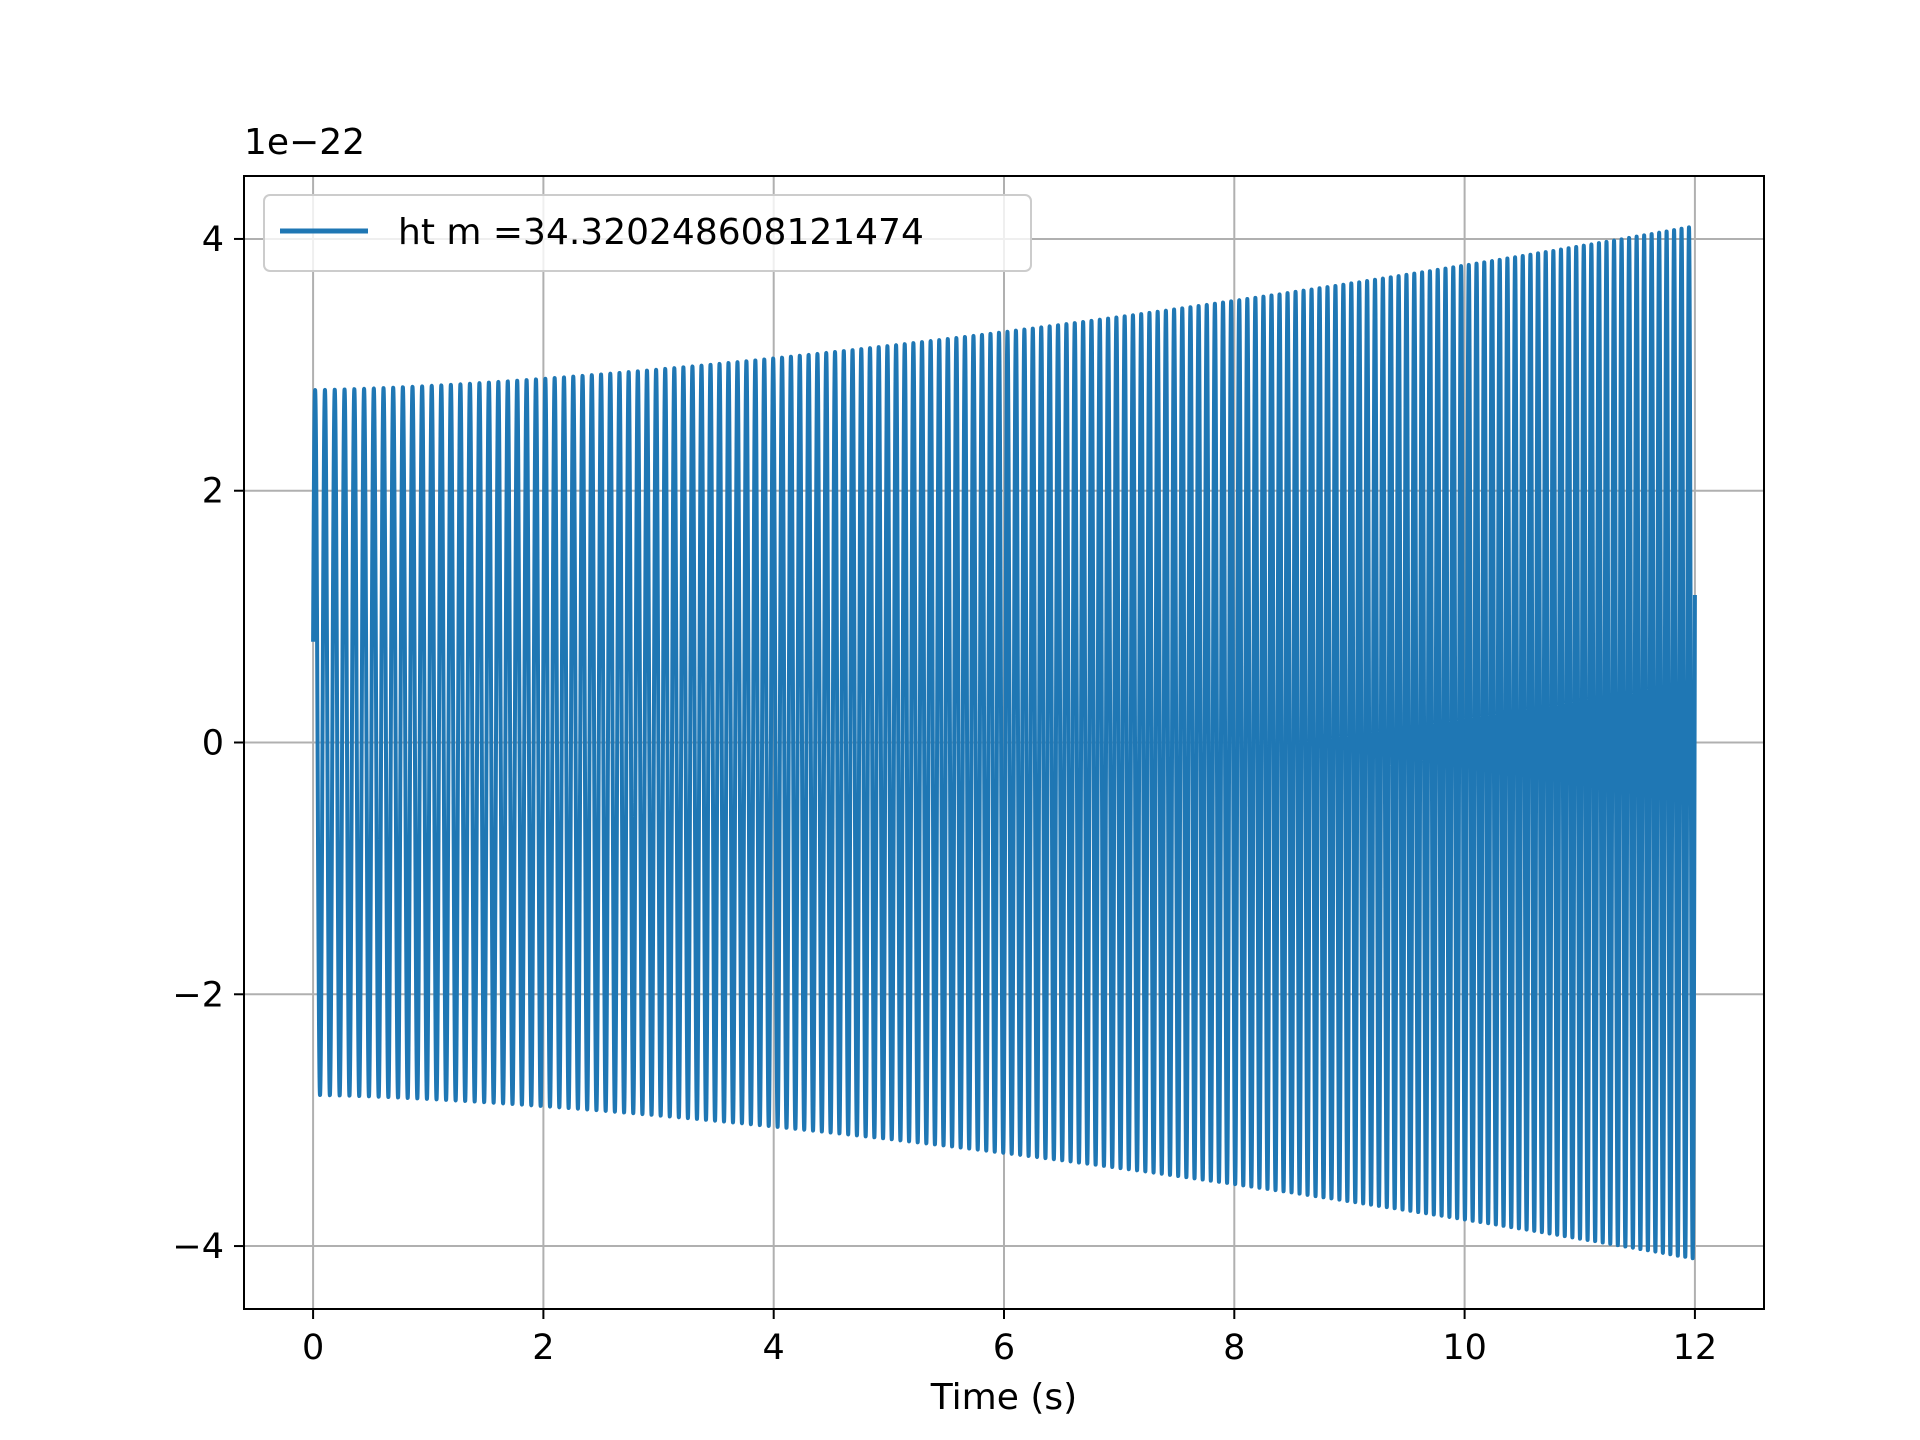  I want to click on x-tick-label: 4, so click(774, 1348).